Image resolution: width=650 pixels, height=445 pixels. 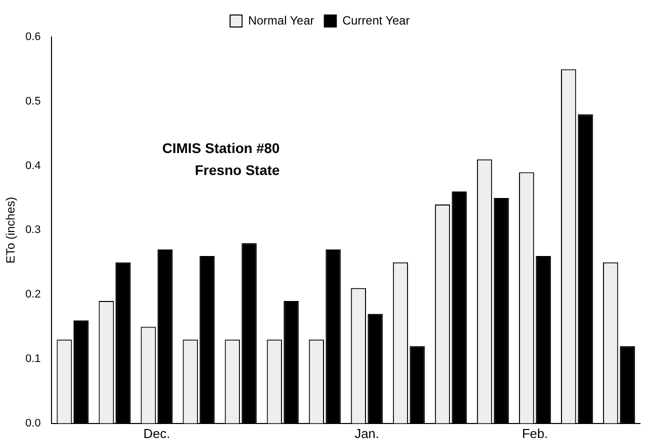 I want to click on x-tick-label: Dec., so click(x=156, y=433).